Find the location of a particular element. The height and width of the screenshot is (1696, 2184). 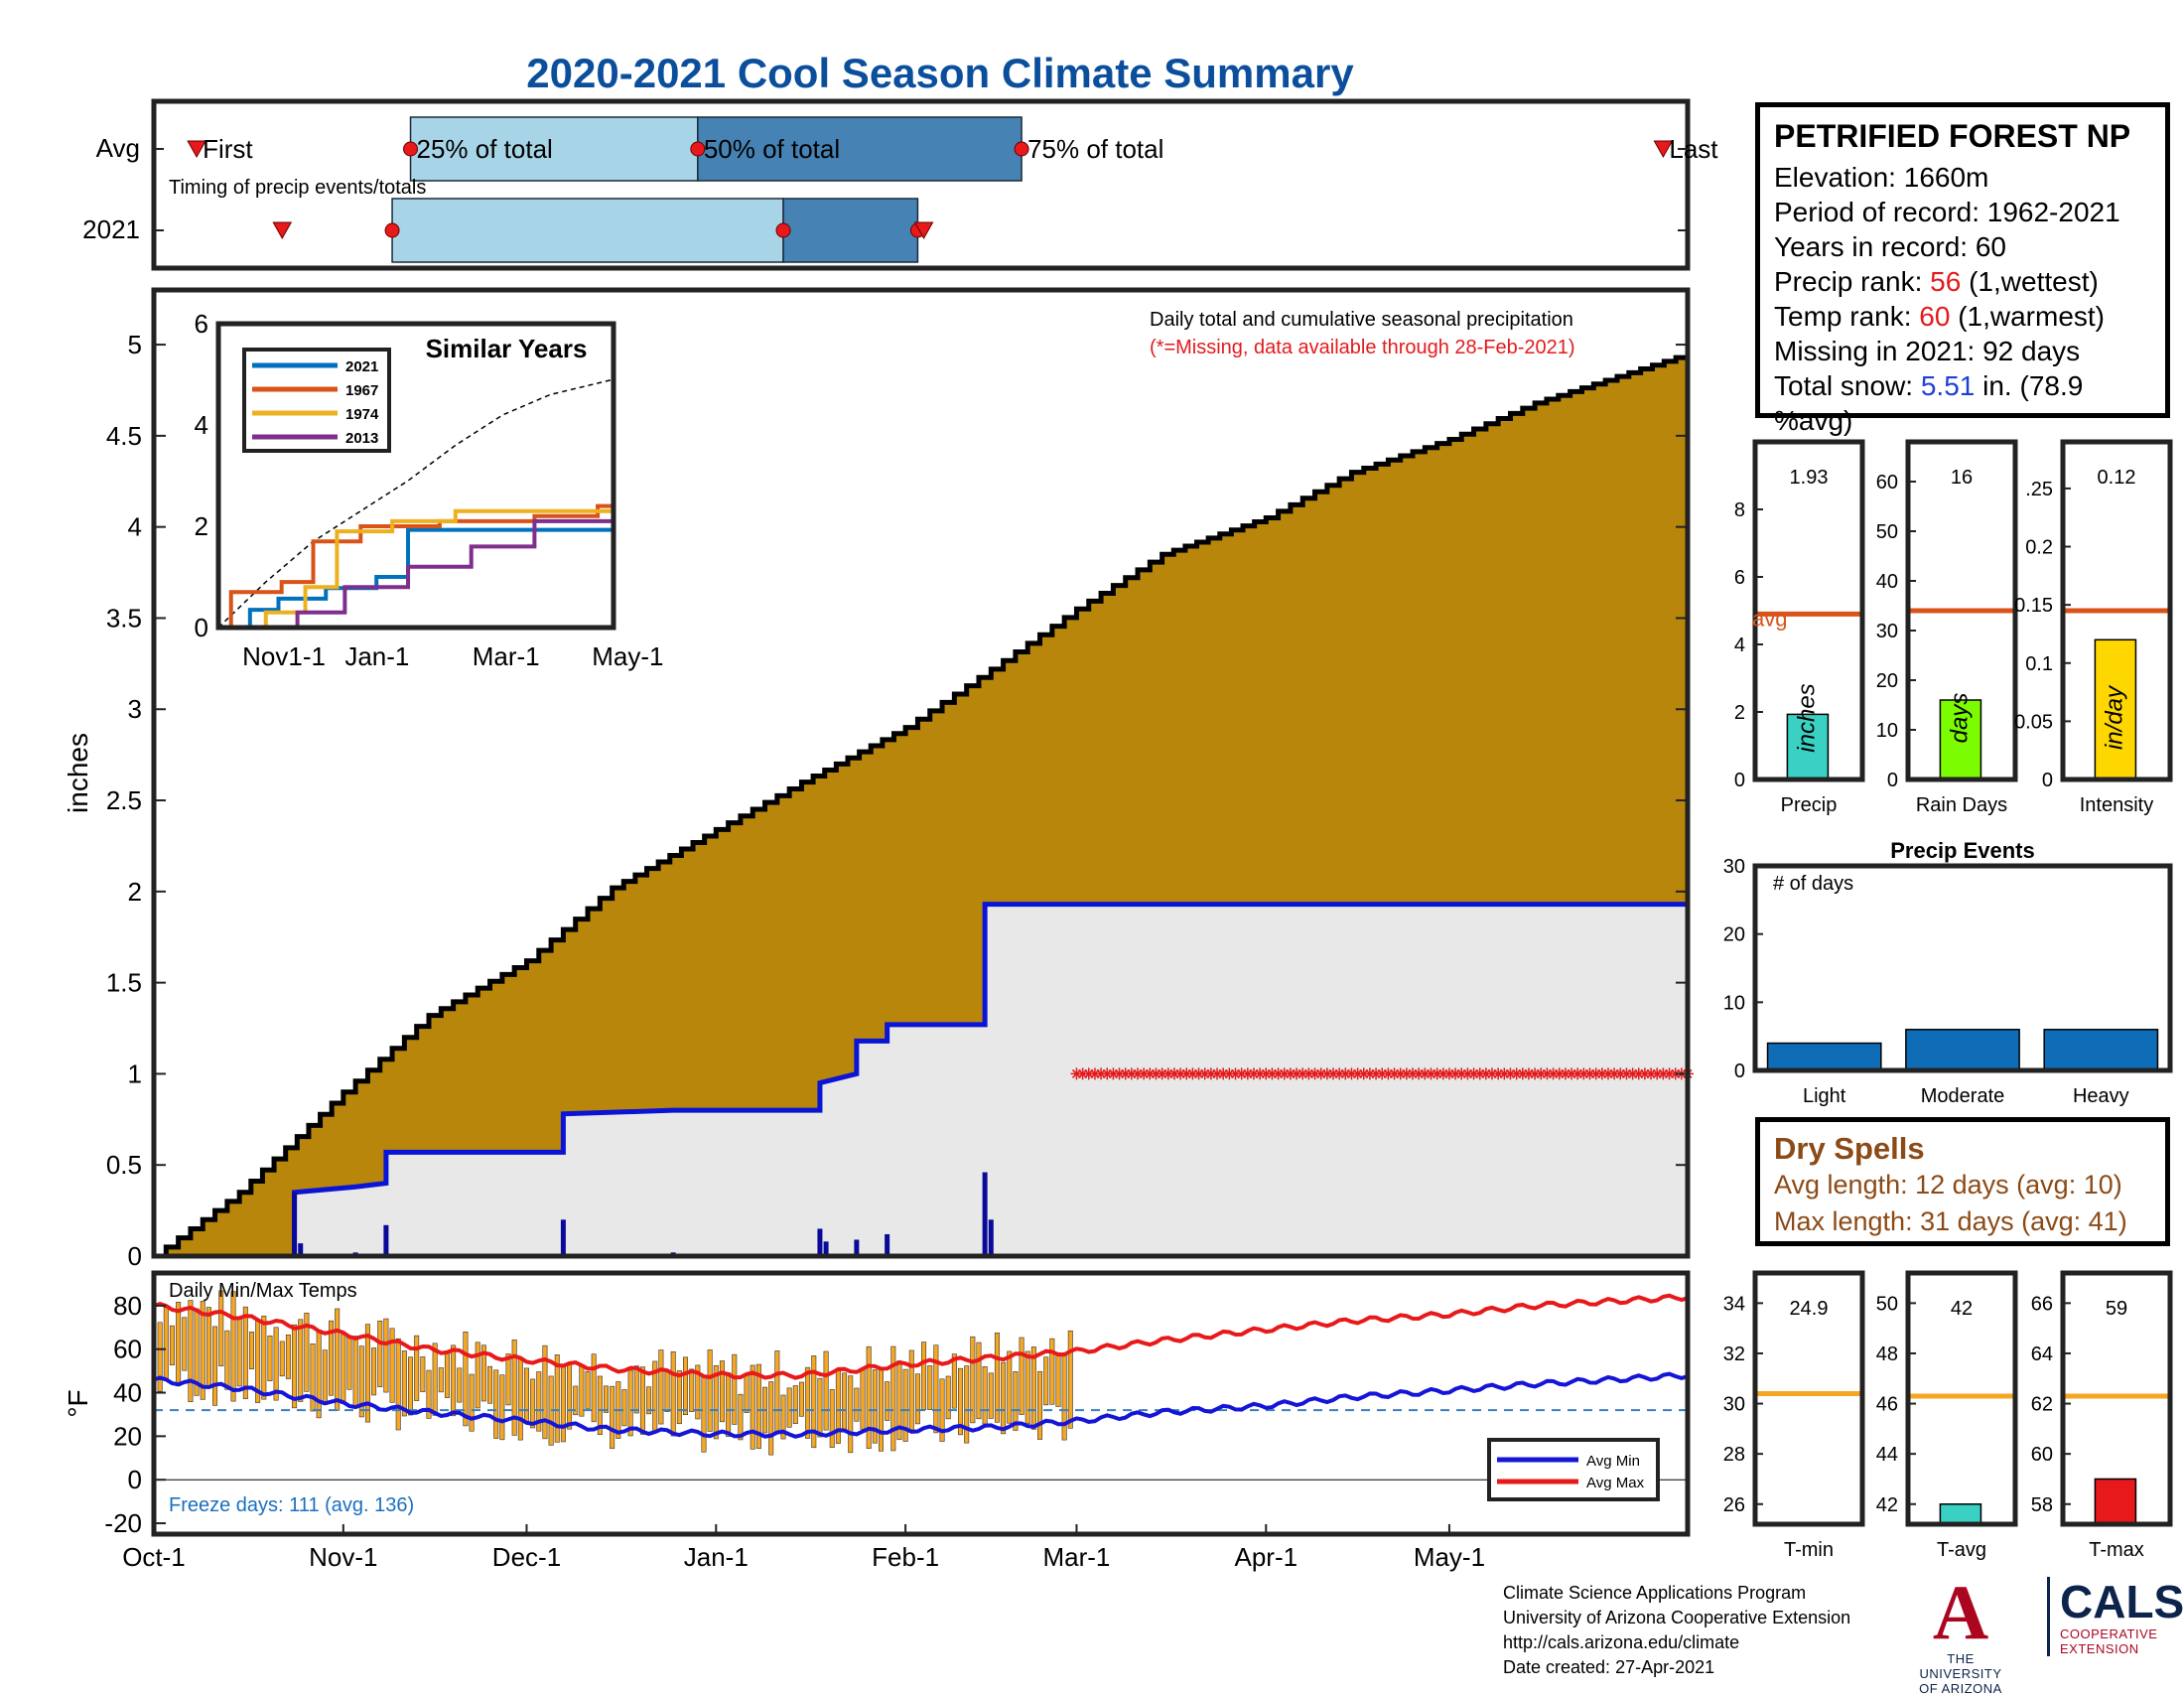

rain_days-ytick-label: 20 is located at coordinates (1887, 681).